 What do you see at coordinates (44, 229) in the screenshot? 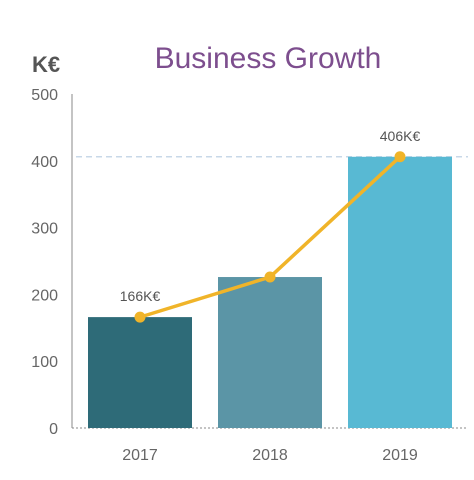
I see `y-tick-label: 300` at bounding box center [44, 229].